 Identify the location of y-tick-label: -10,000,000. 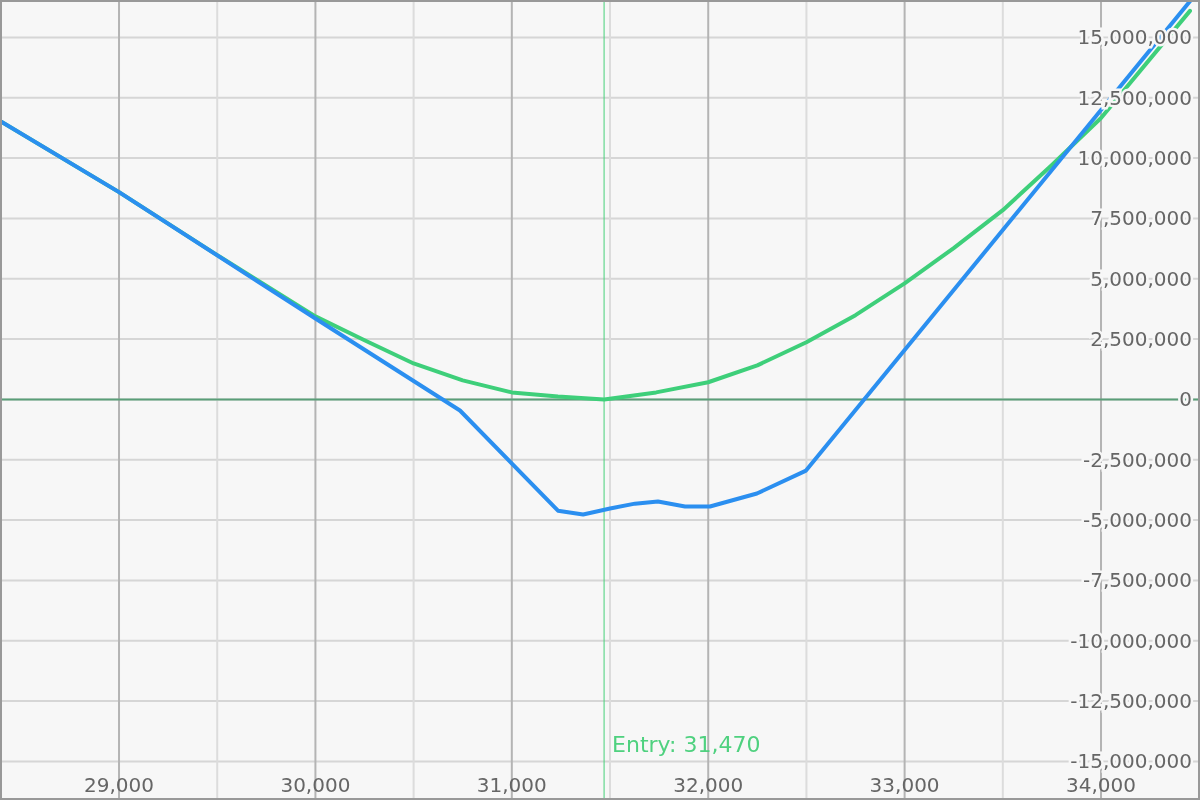
(1131, 640).